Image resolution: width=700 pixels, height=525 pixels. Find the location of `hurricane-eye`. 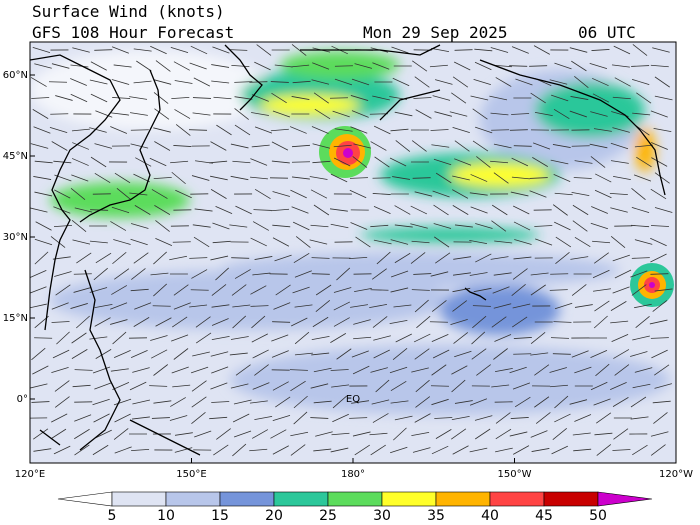

hurricane-eye is located at coordinates (652, 285).